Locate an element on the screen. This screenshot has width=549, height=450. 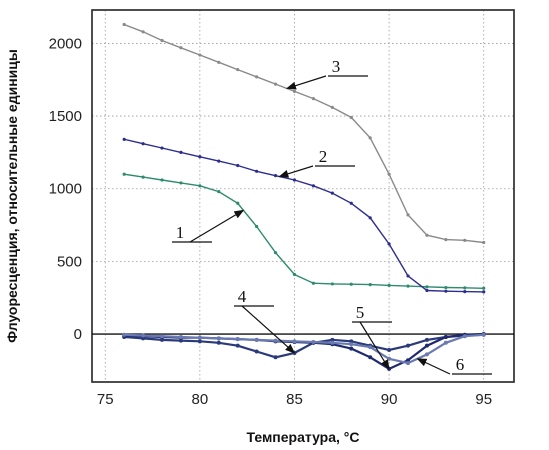
series-label-2: 2 is located at coordinates (323, 156).